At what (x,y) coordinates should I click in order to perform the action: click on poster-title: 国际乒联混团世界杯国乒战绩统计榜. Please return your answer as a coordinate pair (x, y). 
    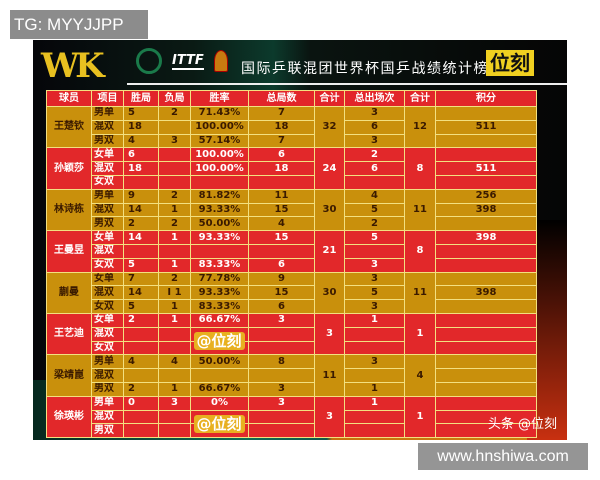
    Looking at the image, I should click on (365, 69).